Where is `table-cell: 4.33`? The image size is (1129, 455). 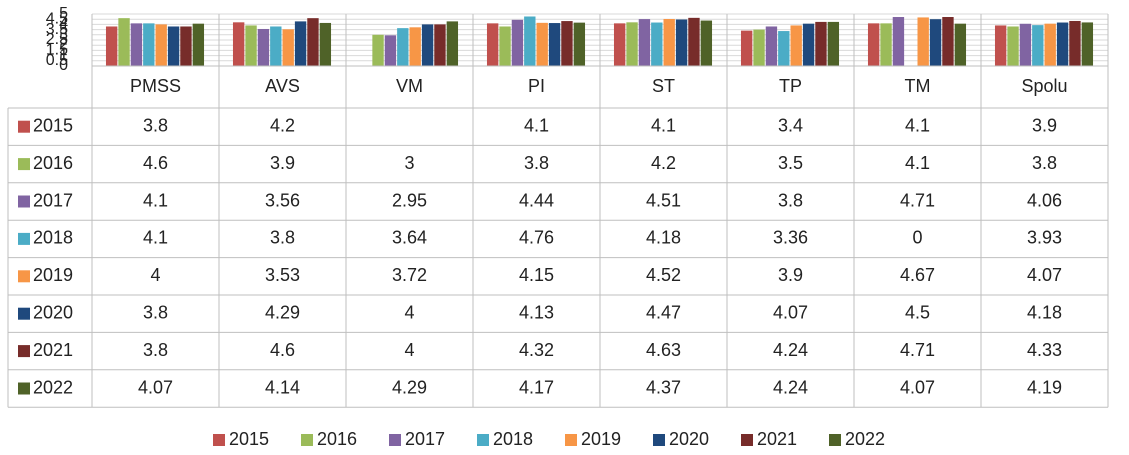
table-cell: 4.33 is located at coordinates (1044, 350).